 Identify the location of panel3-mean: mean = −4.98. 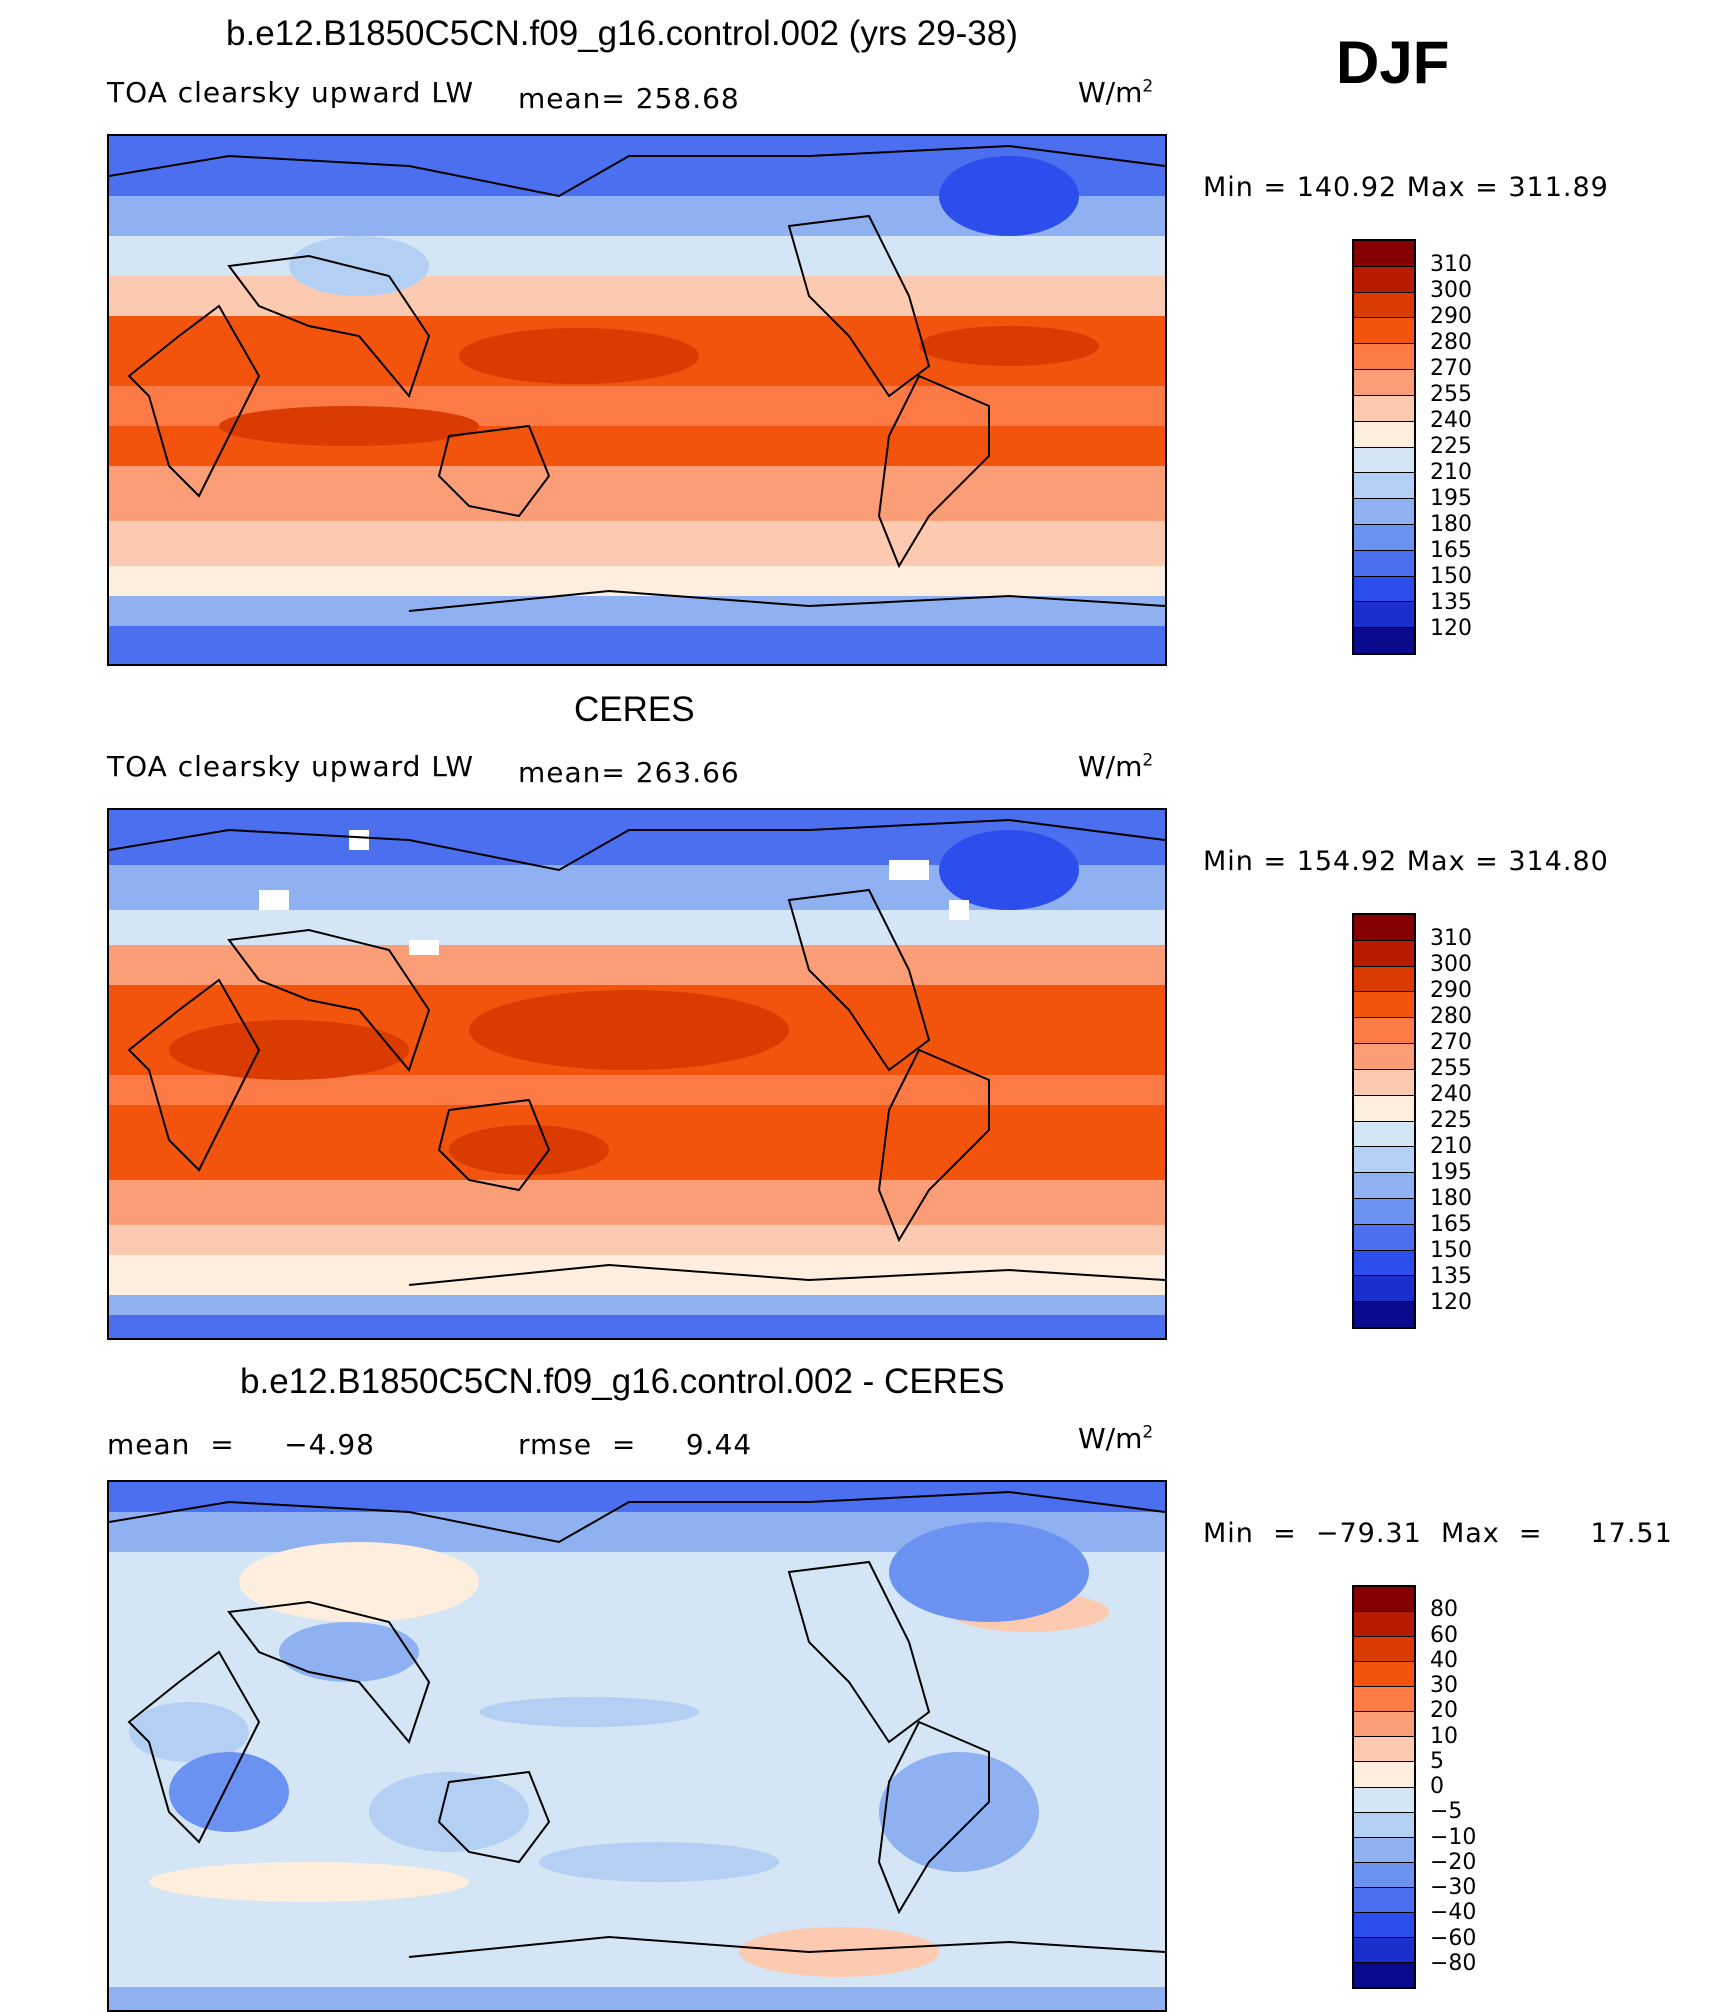
(241, 1444).